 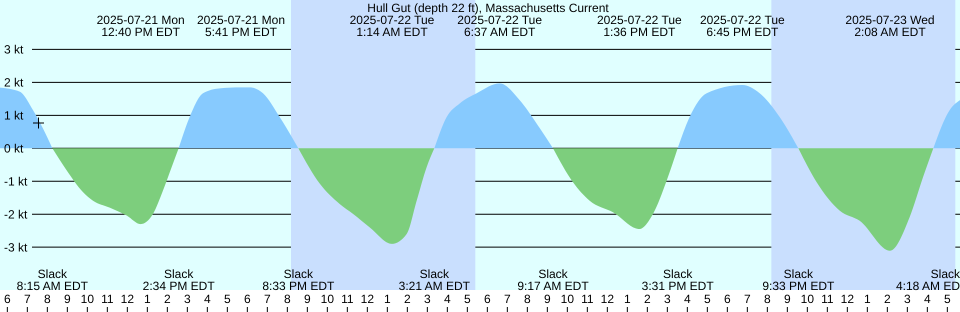 I want to click on annotation: Slack 9:17 AM EDT, so click(x=553, y=280).